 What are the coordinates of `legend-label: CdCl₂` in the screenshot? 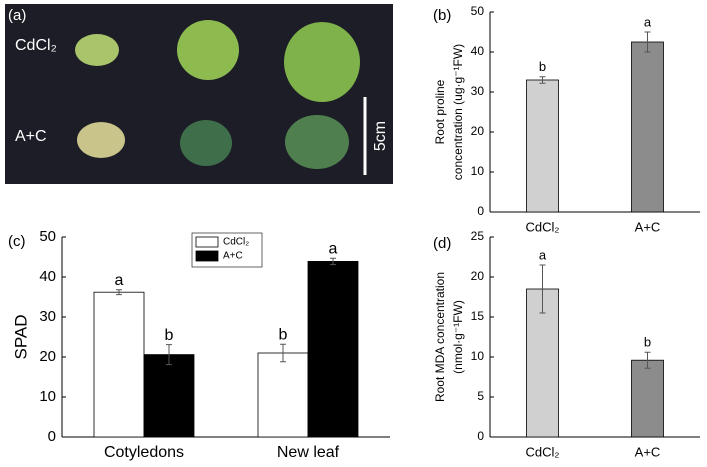 It's located at (236, 242).